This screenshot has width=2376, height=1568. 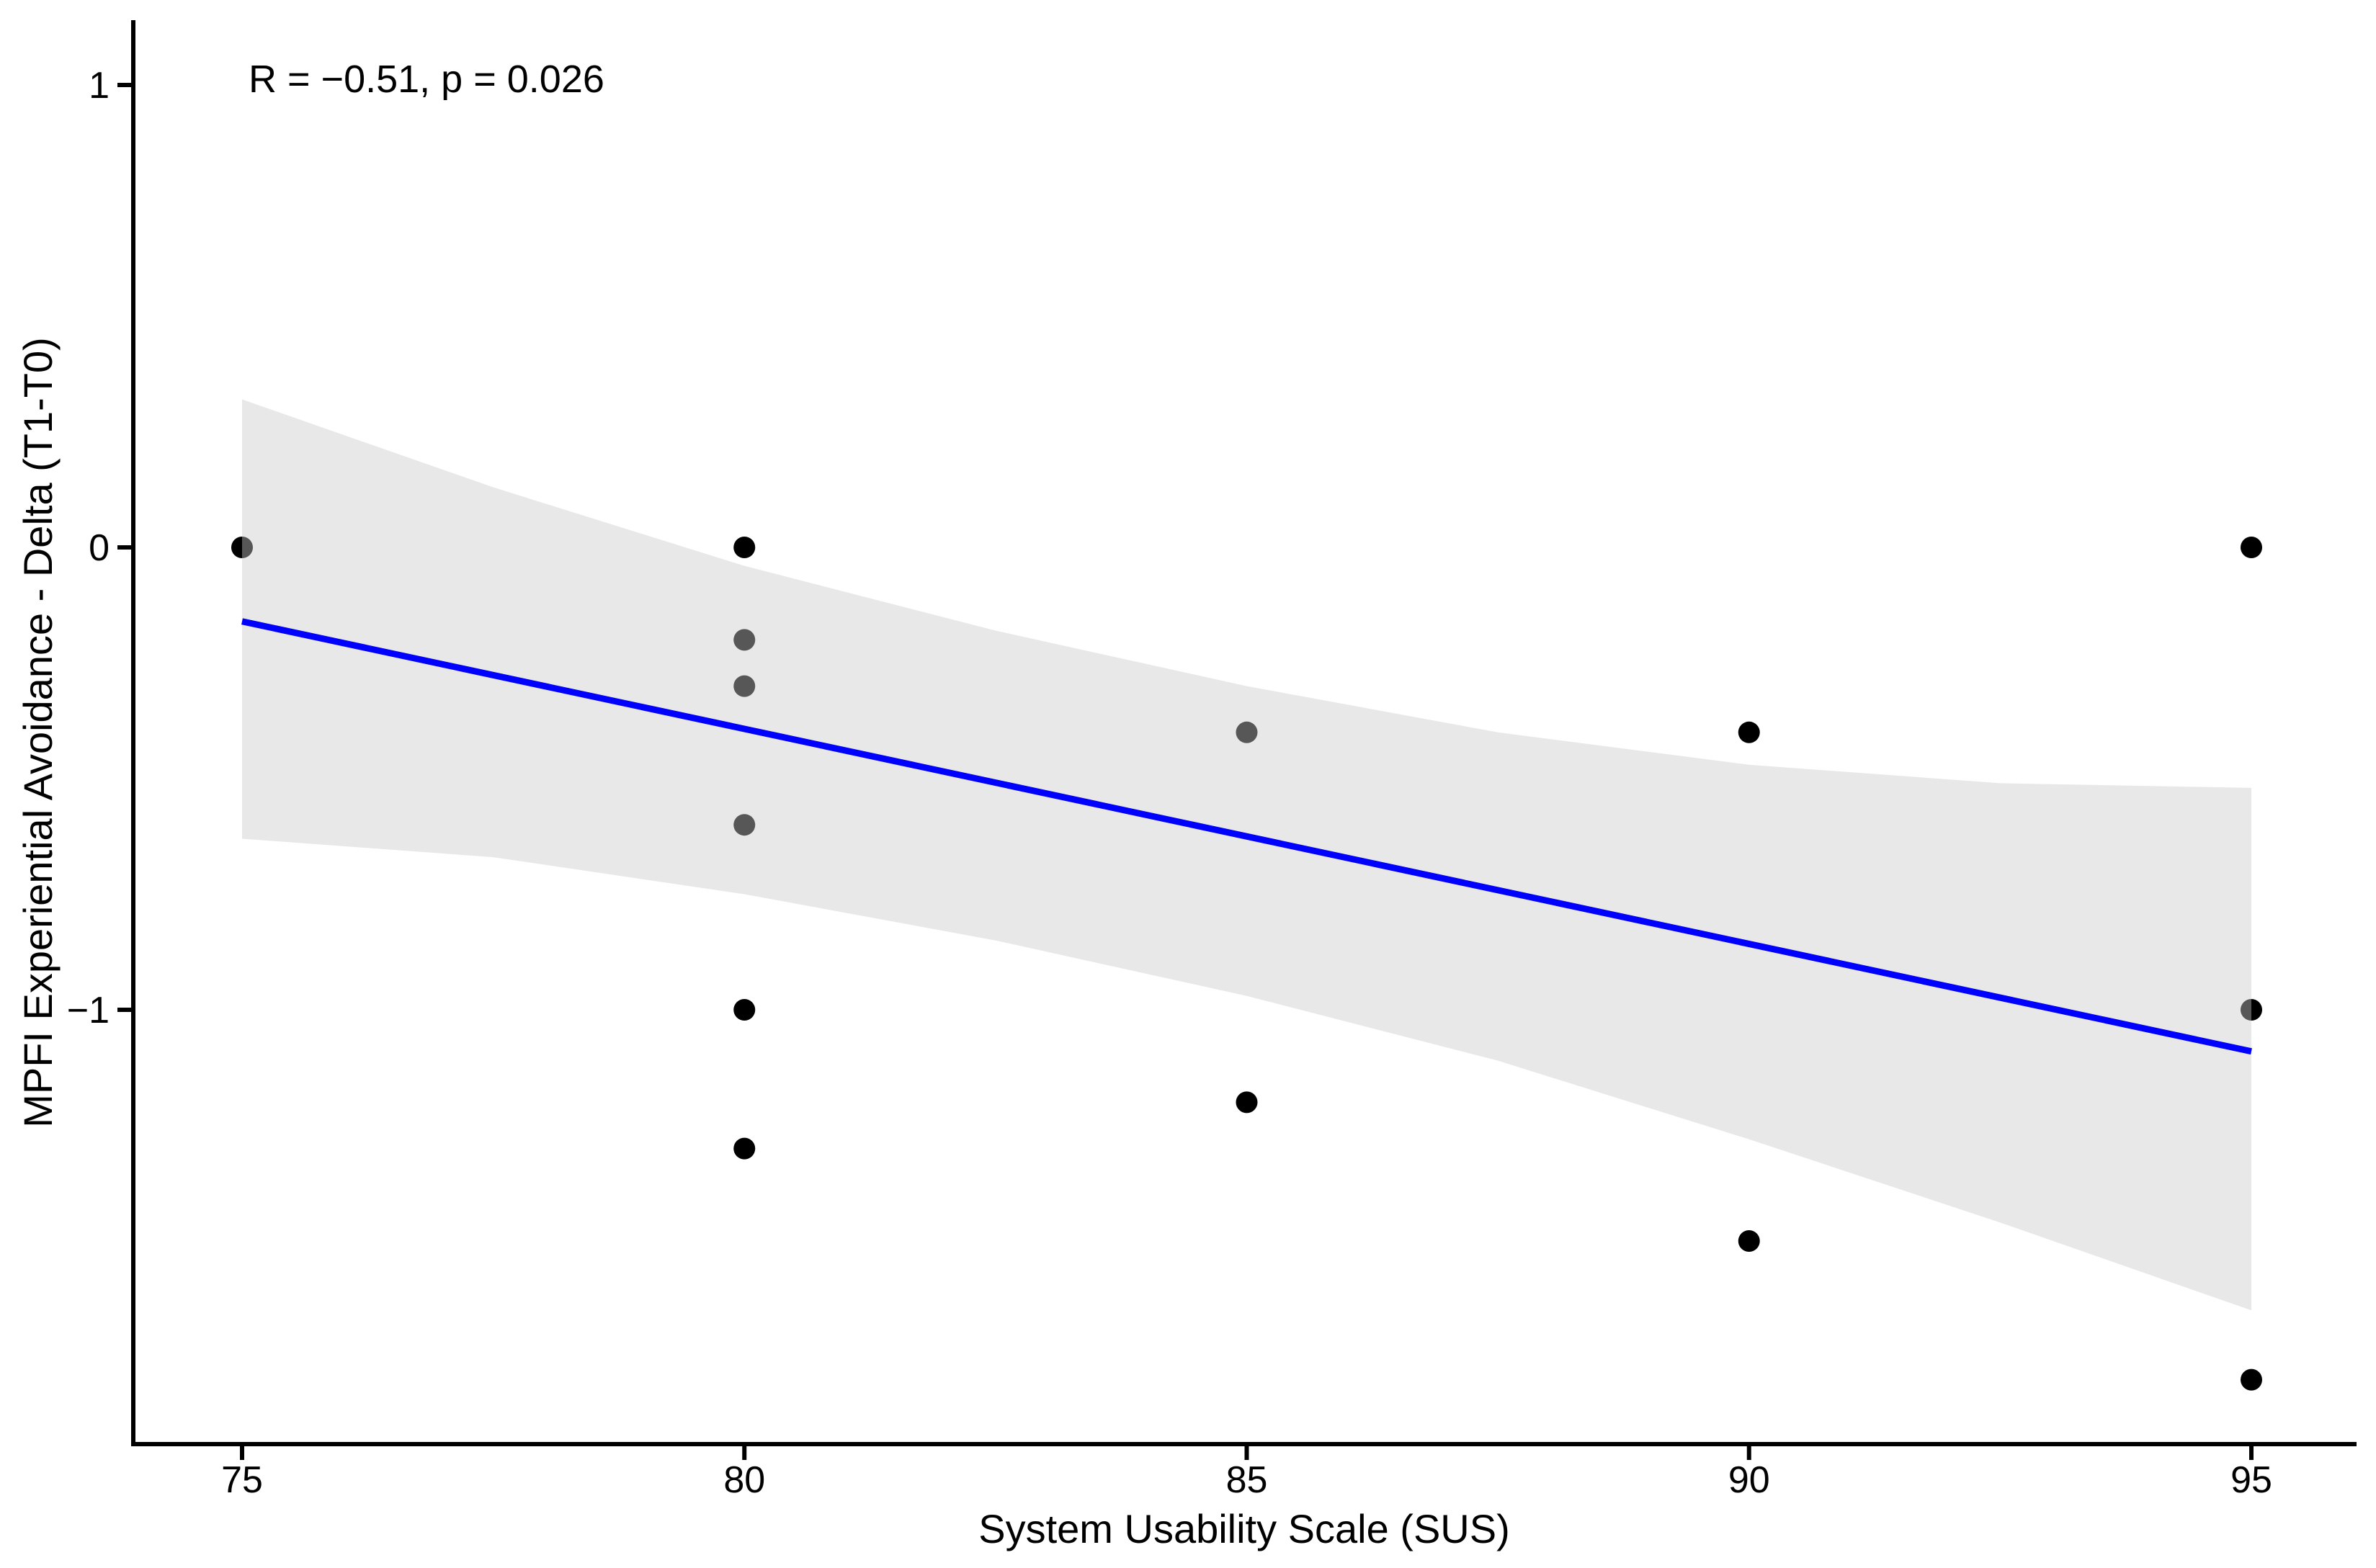 I want to click on y-axis-ticks: 1 0 −1, so click(x=100, y=548).